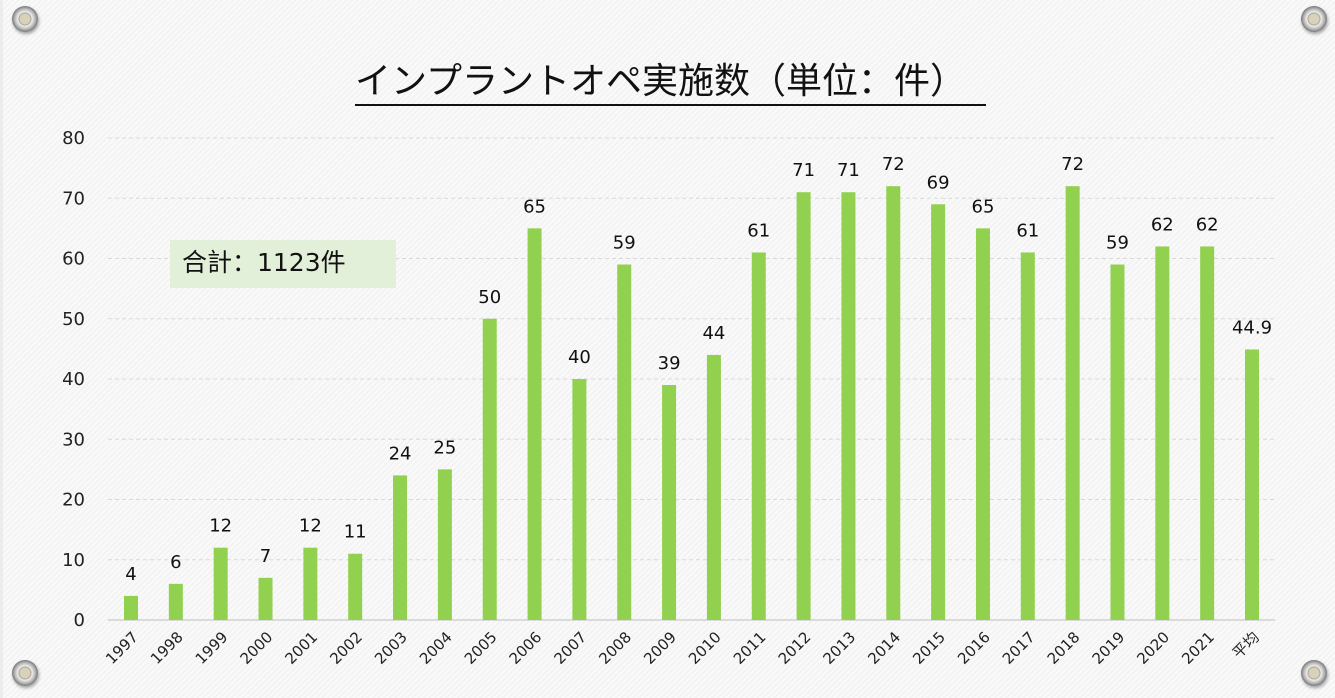  Describe the element at coordinates (130, 574) in the screenshot. I see `data-label: 4` at that location.